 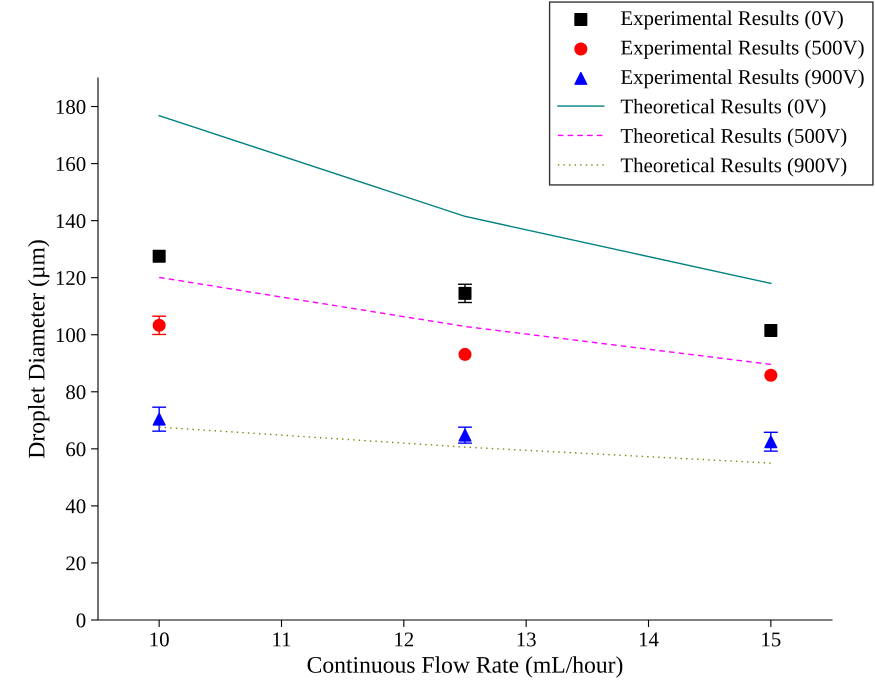 I want to click on x-tick-label: 14, so click(x=649, y=639).